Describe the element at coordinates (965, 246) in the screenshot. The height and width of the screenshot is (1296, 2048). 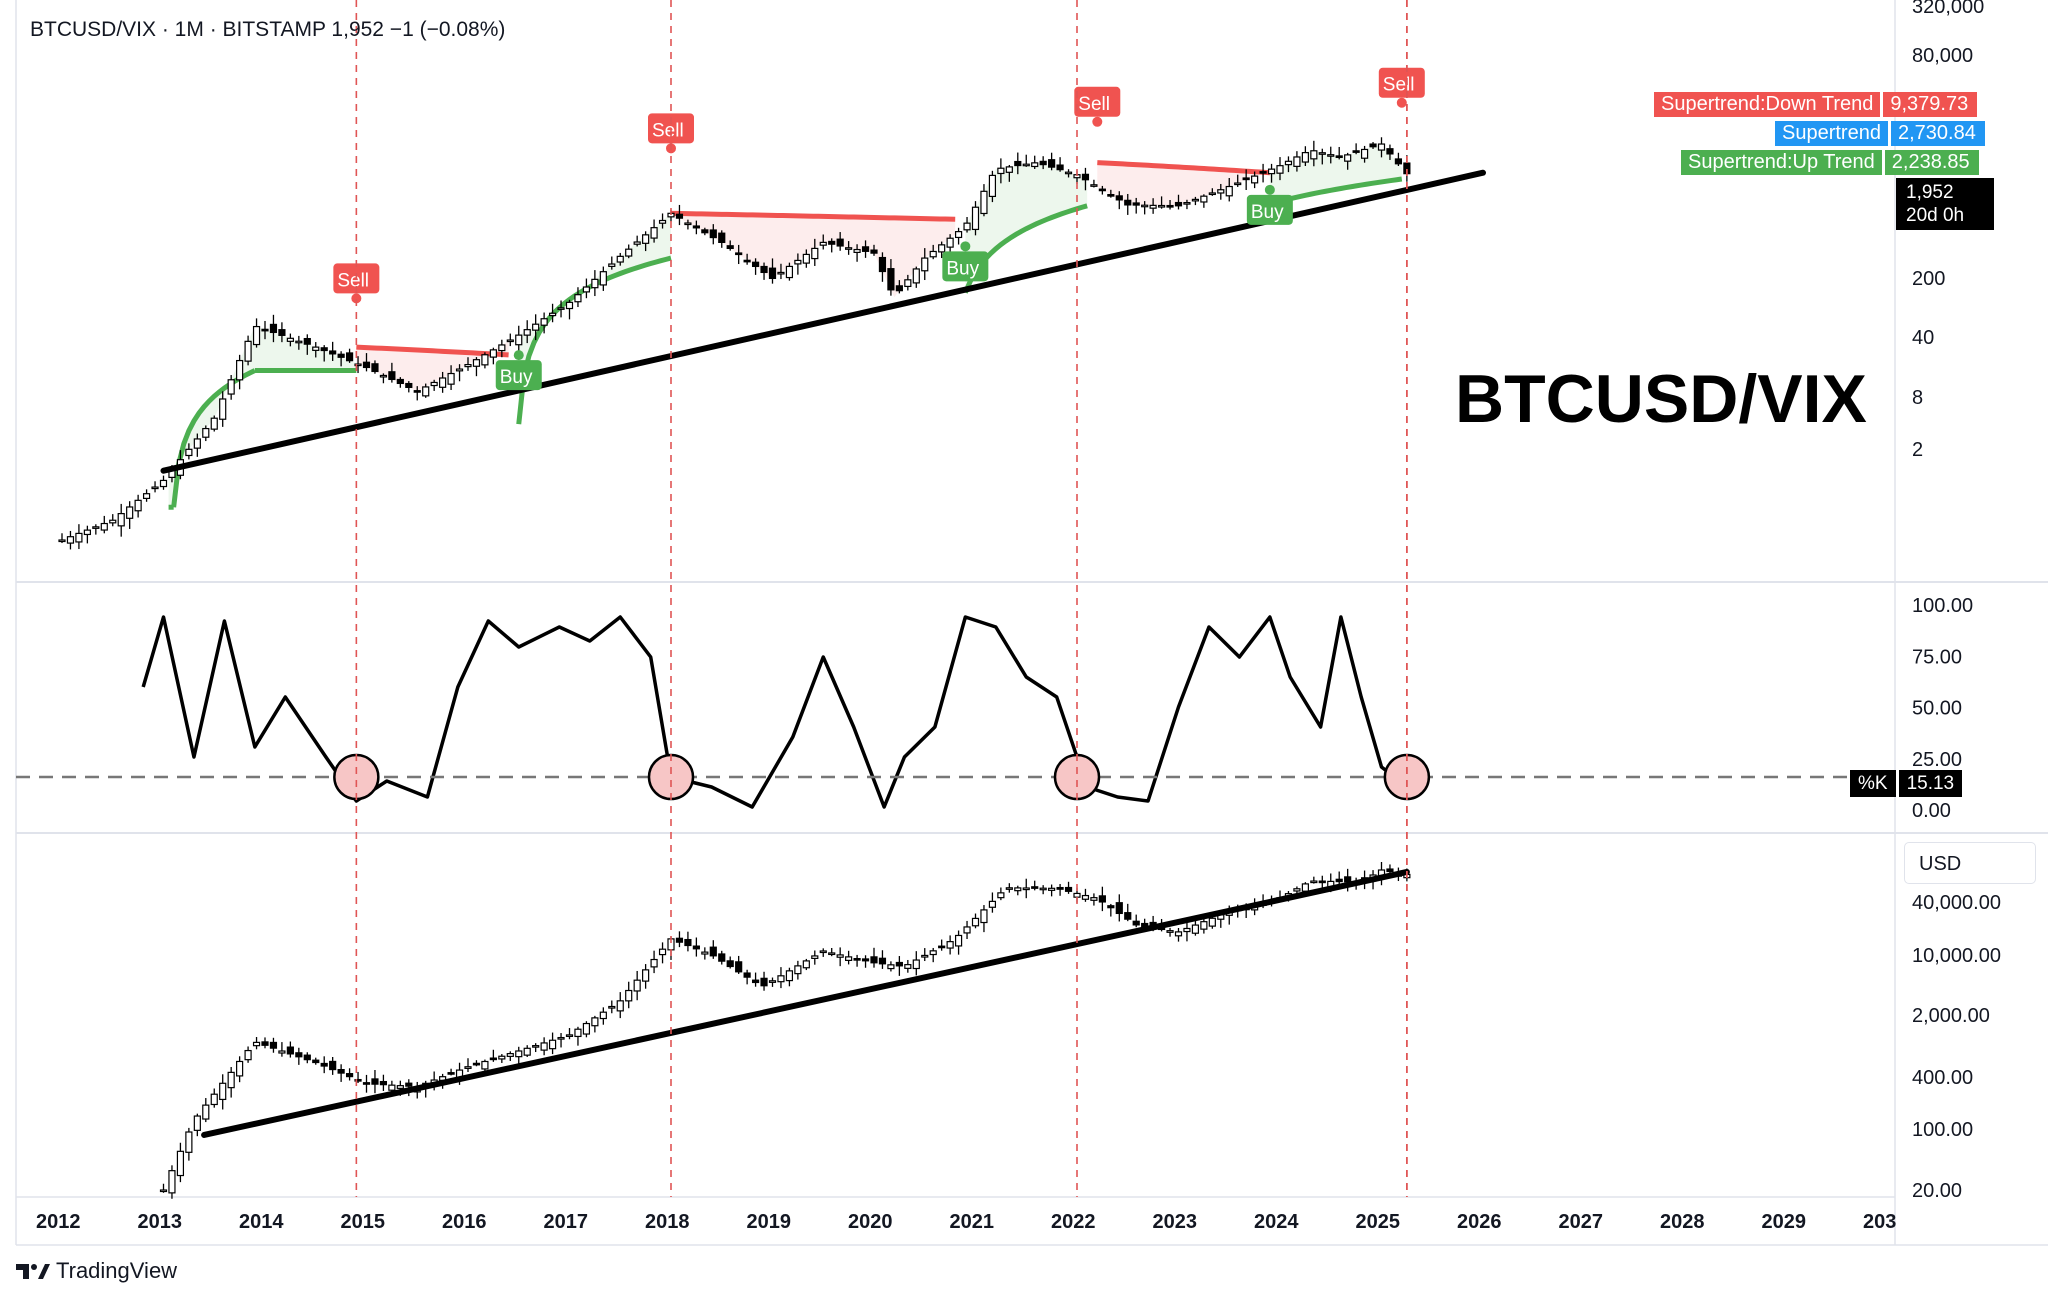
I see `signal-dot` at that location.